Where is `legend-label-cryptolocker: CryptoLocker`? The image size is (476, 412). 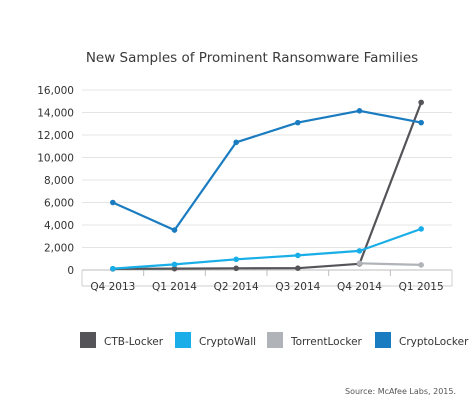 legend-label-cryptolocker: CryptoLocker is located at coordinates (434, 342).